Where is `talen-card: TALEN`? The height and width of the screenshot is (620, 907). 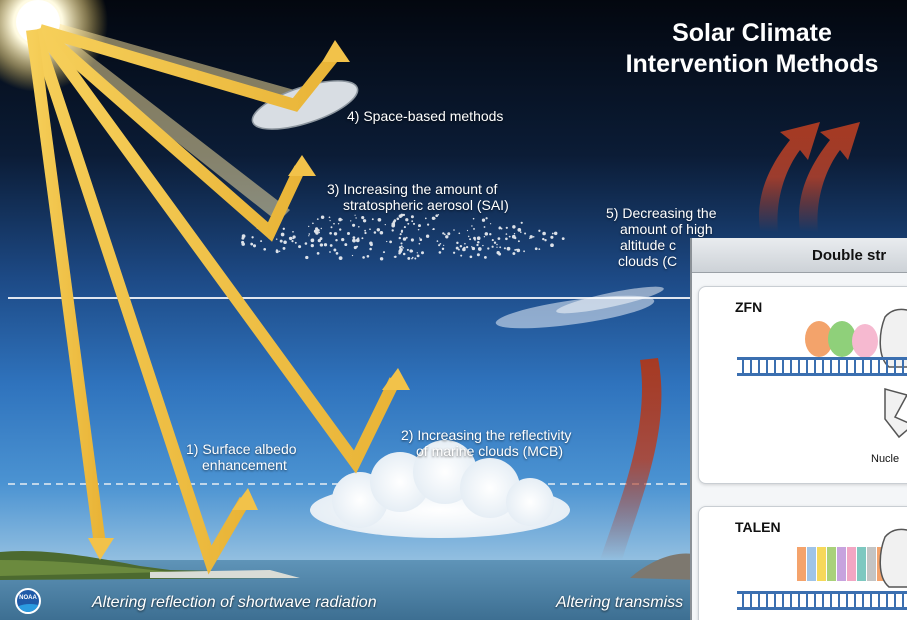
talen-card: TALEN is located at coordinates (802, 563).